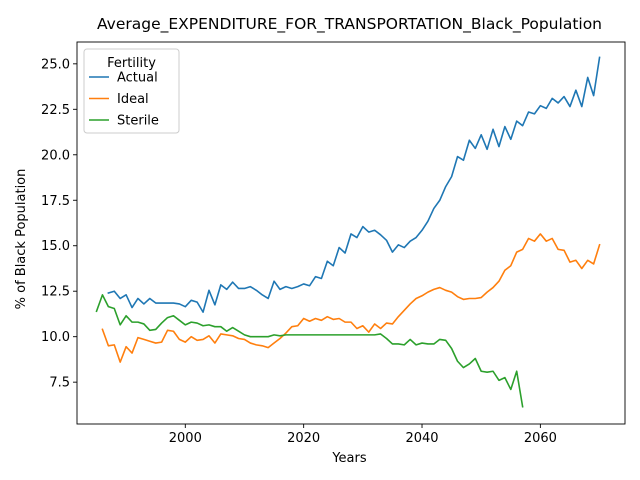  I want to click on x-tick-label: 2040, so click(421, 438).